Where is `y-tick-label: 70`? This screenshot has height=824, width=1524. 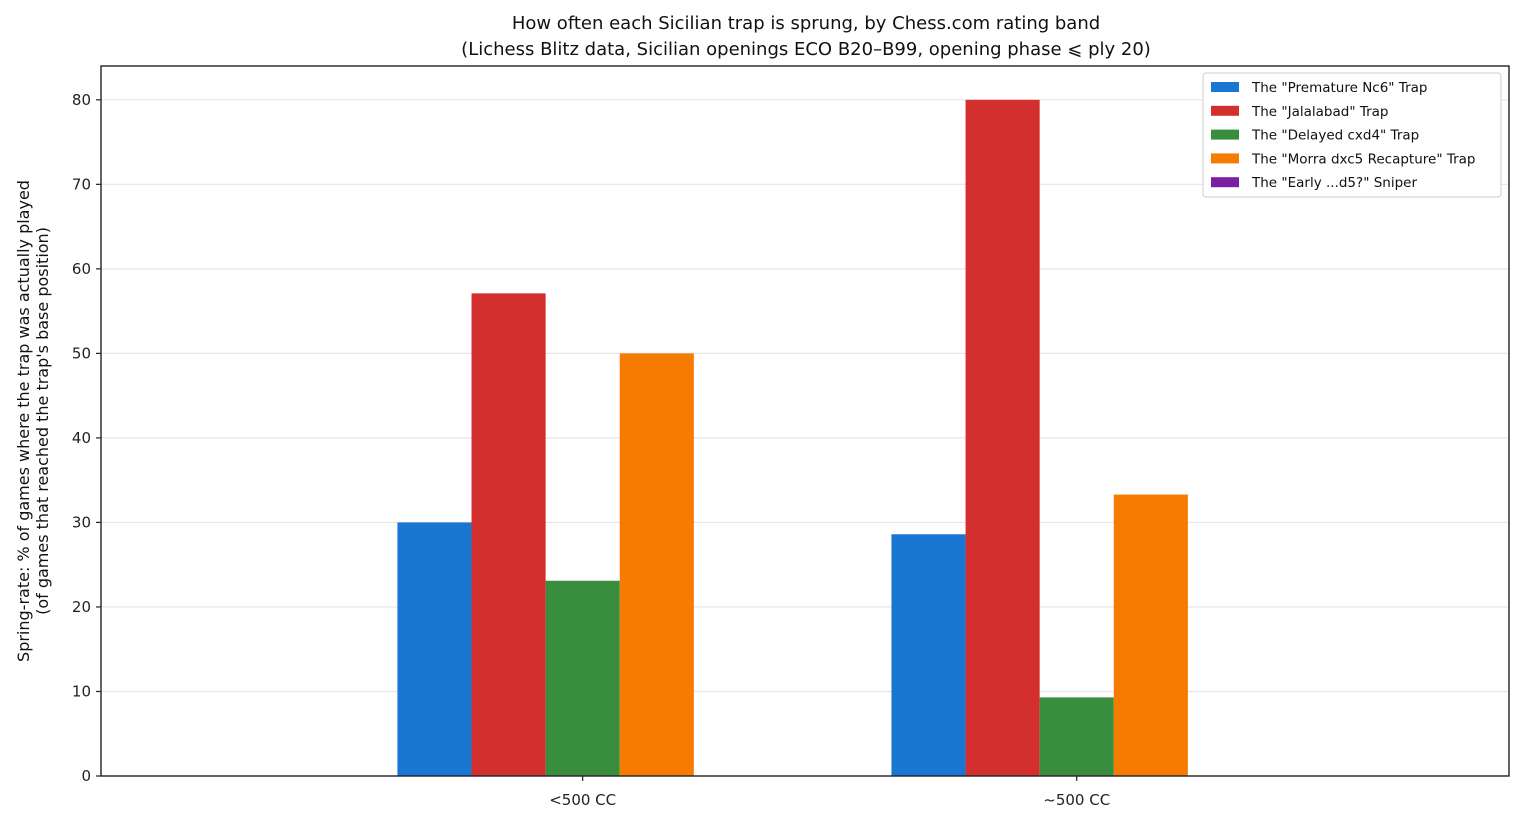
y-tick-label: 70 is located at coordinates (81, 184).